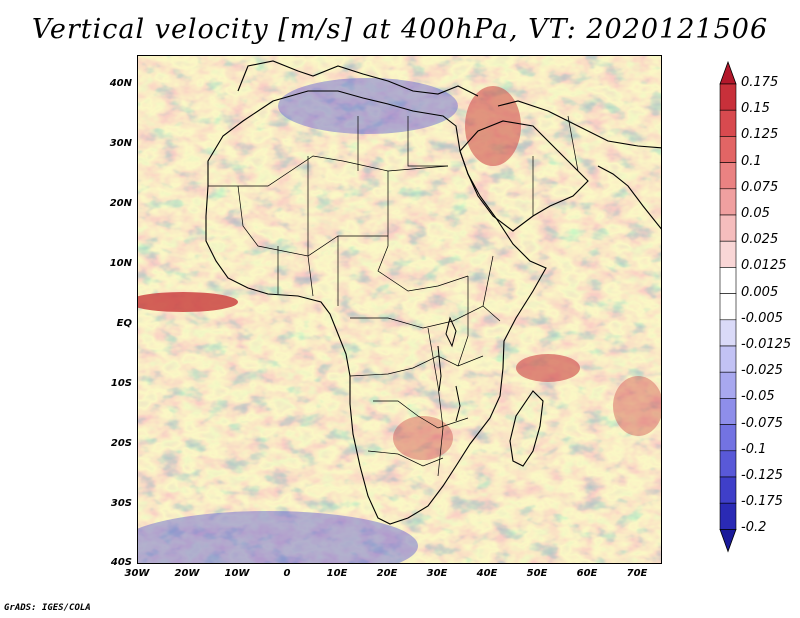 The height and width of the screenshot is (618, 800). I want to click on colorbar-top-arrow, so click(728, 72).